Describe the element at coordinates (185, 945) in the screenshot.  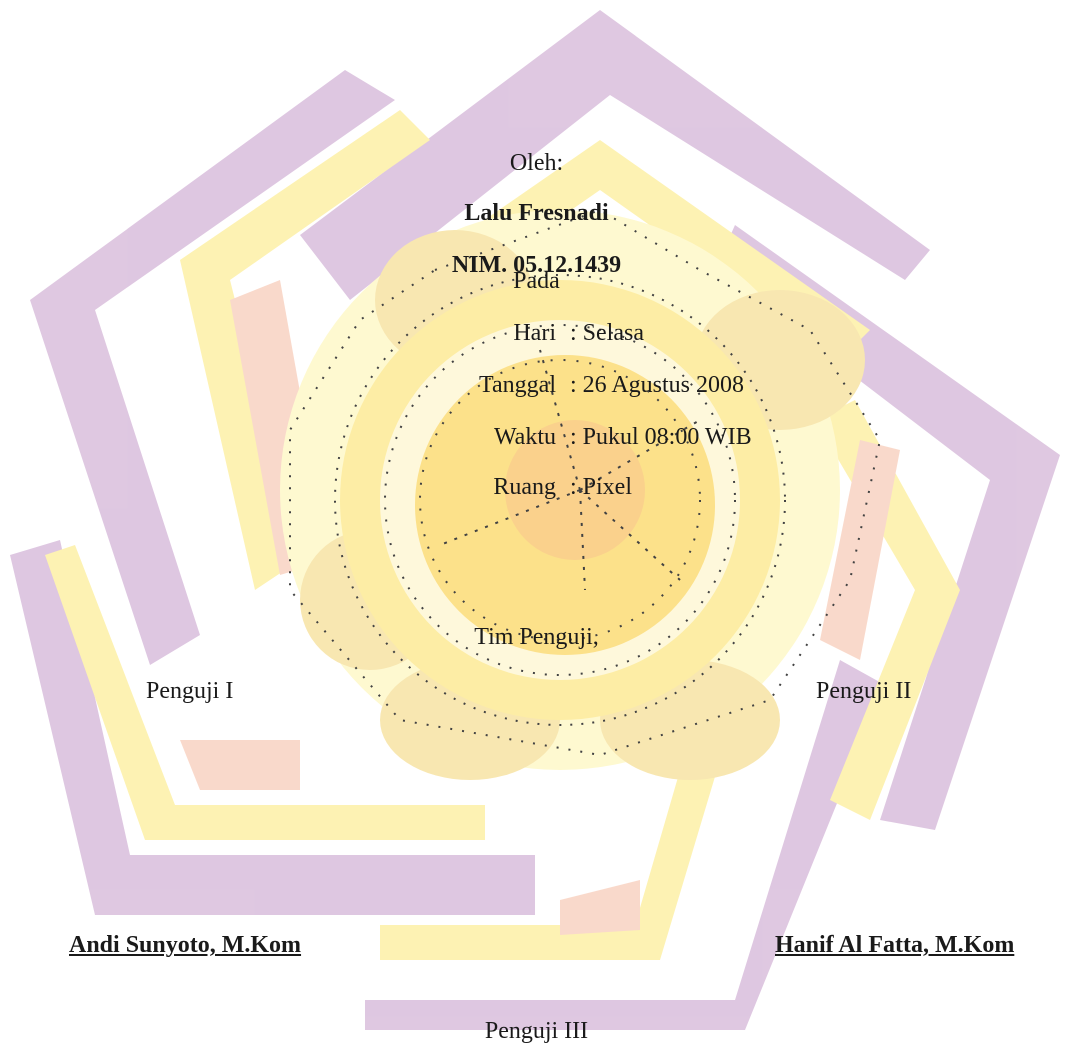
I see `penguji-1-name: Andi Sunyoto, M.Kom` at that location.